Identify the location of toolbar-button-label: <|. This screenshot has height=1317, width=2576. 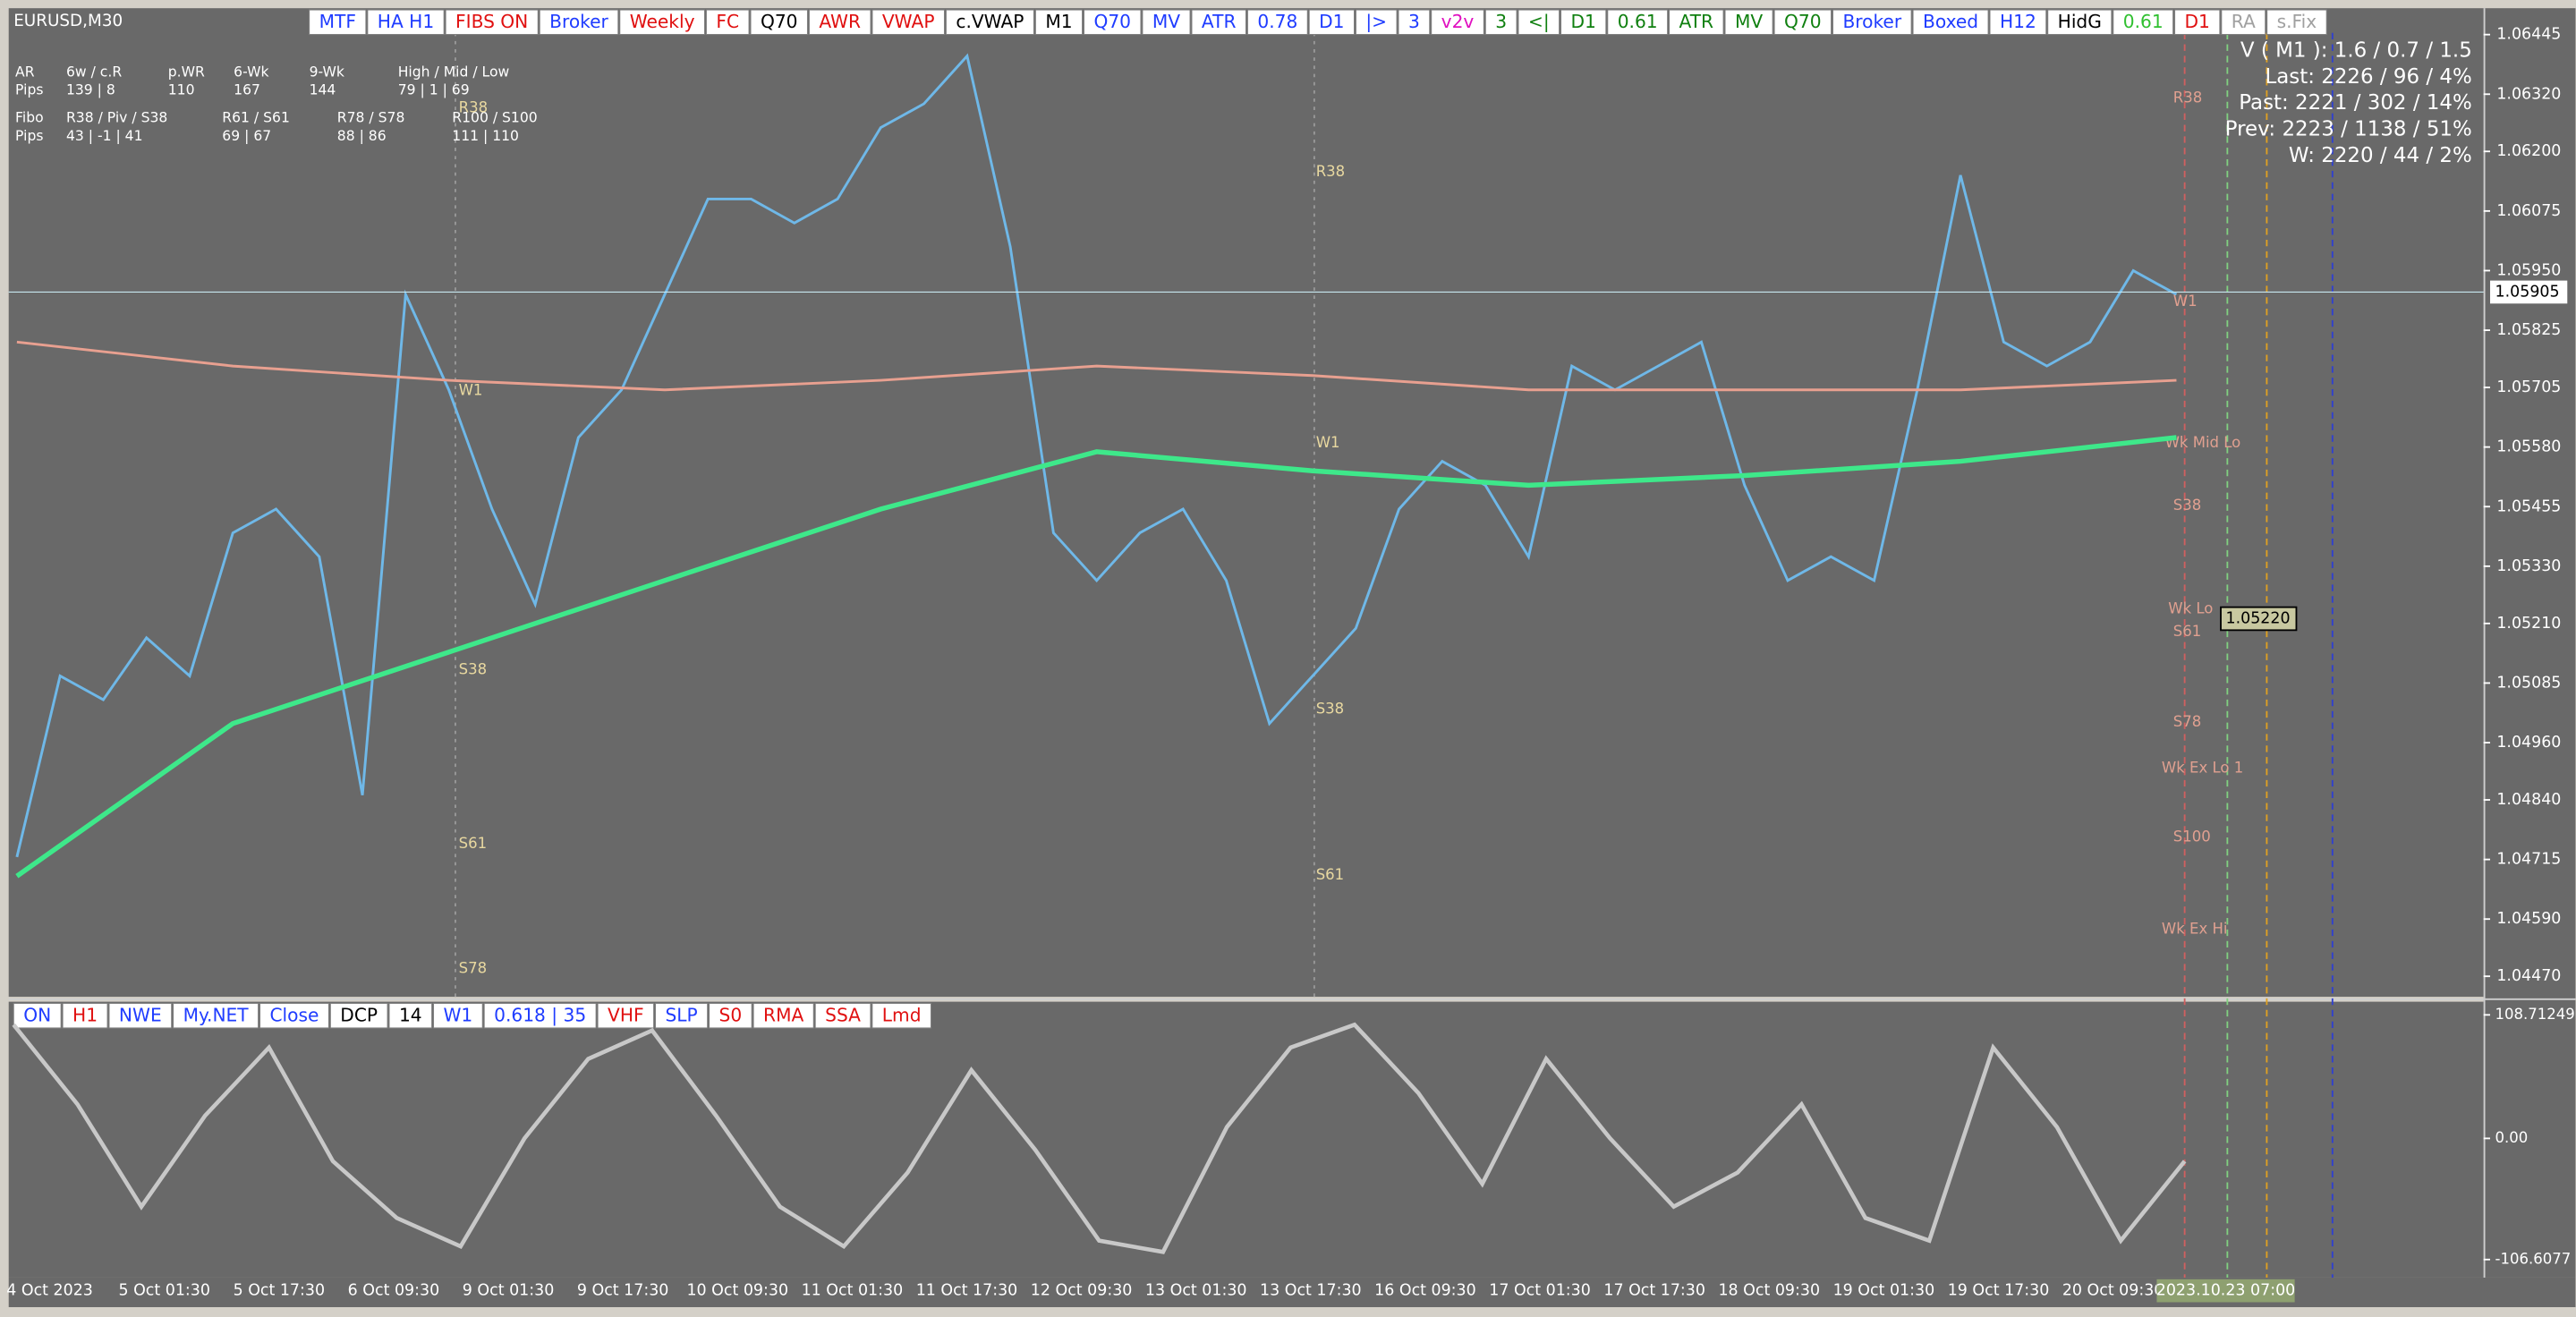
(1539, 22).